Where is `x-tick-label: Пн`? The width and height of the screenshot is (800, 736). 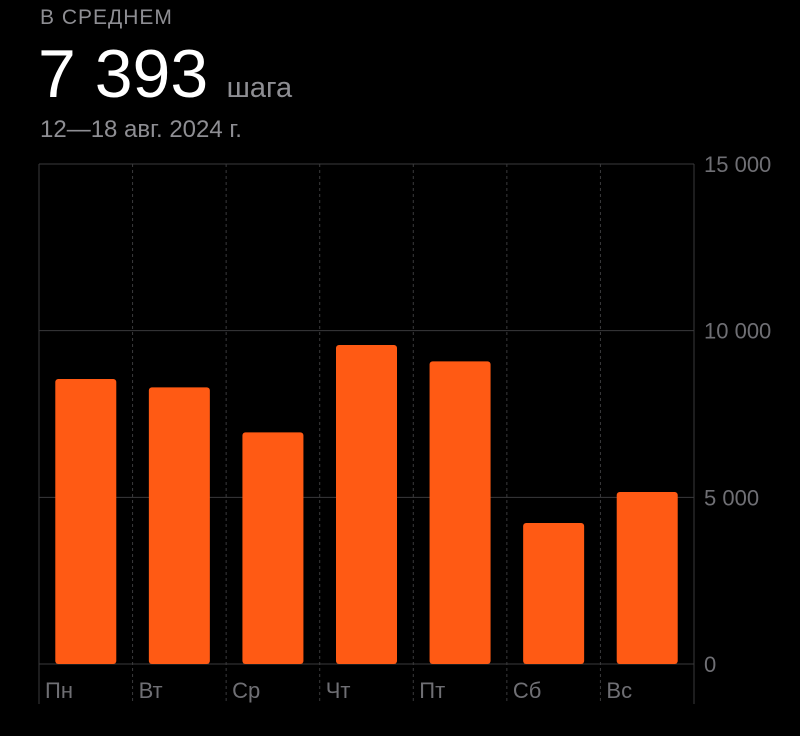
x-tick-label: Пн is located at coordinates (59, 690).